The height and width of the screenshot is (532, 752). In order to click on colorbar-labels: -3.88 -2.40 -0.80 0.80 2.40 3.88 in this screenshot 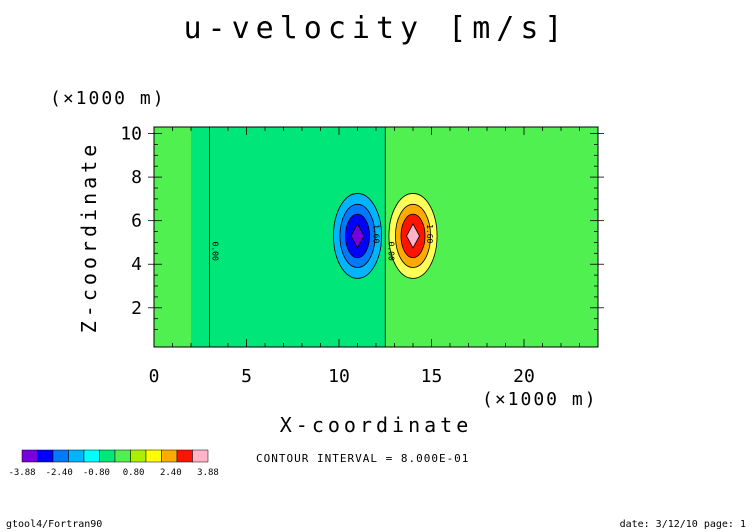, I will do `click(113, 473)`.